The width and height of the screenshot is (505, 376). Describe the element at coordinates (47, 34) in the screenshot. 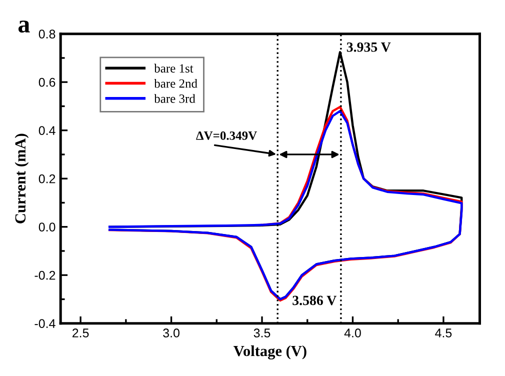

I see `y-tick-label: 0.8` at that location.